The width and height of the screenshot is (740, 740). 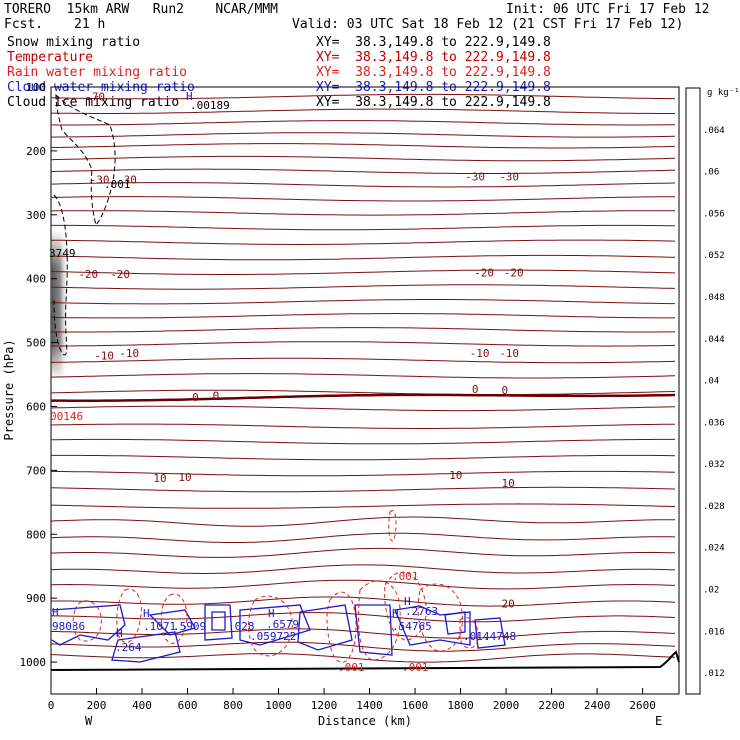 What do you see at coordinates (455, 475) in the screenshot?
I see `isotherm-label: 10` at bounding box center [455, 475].